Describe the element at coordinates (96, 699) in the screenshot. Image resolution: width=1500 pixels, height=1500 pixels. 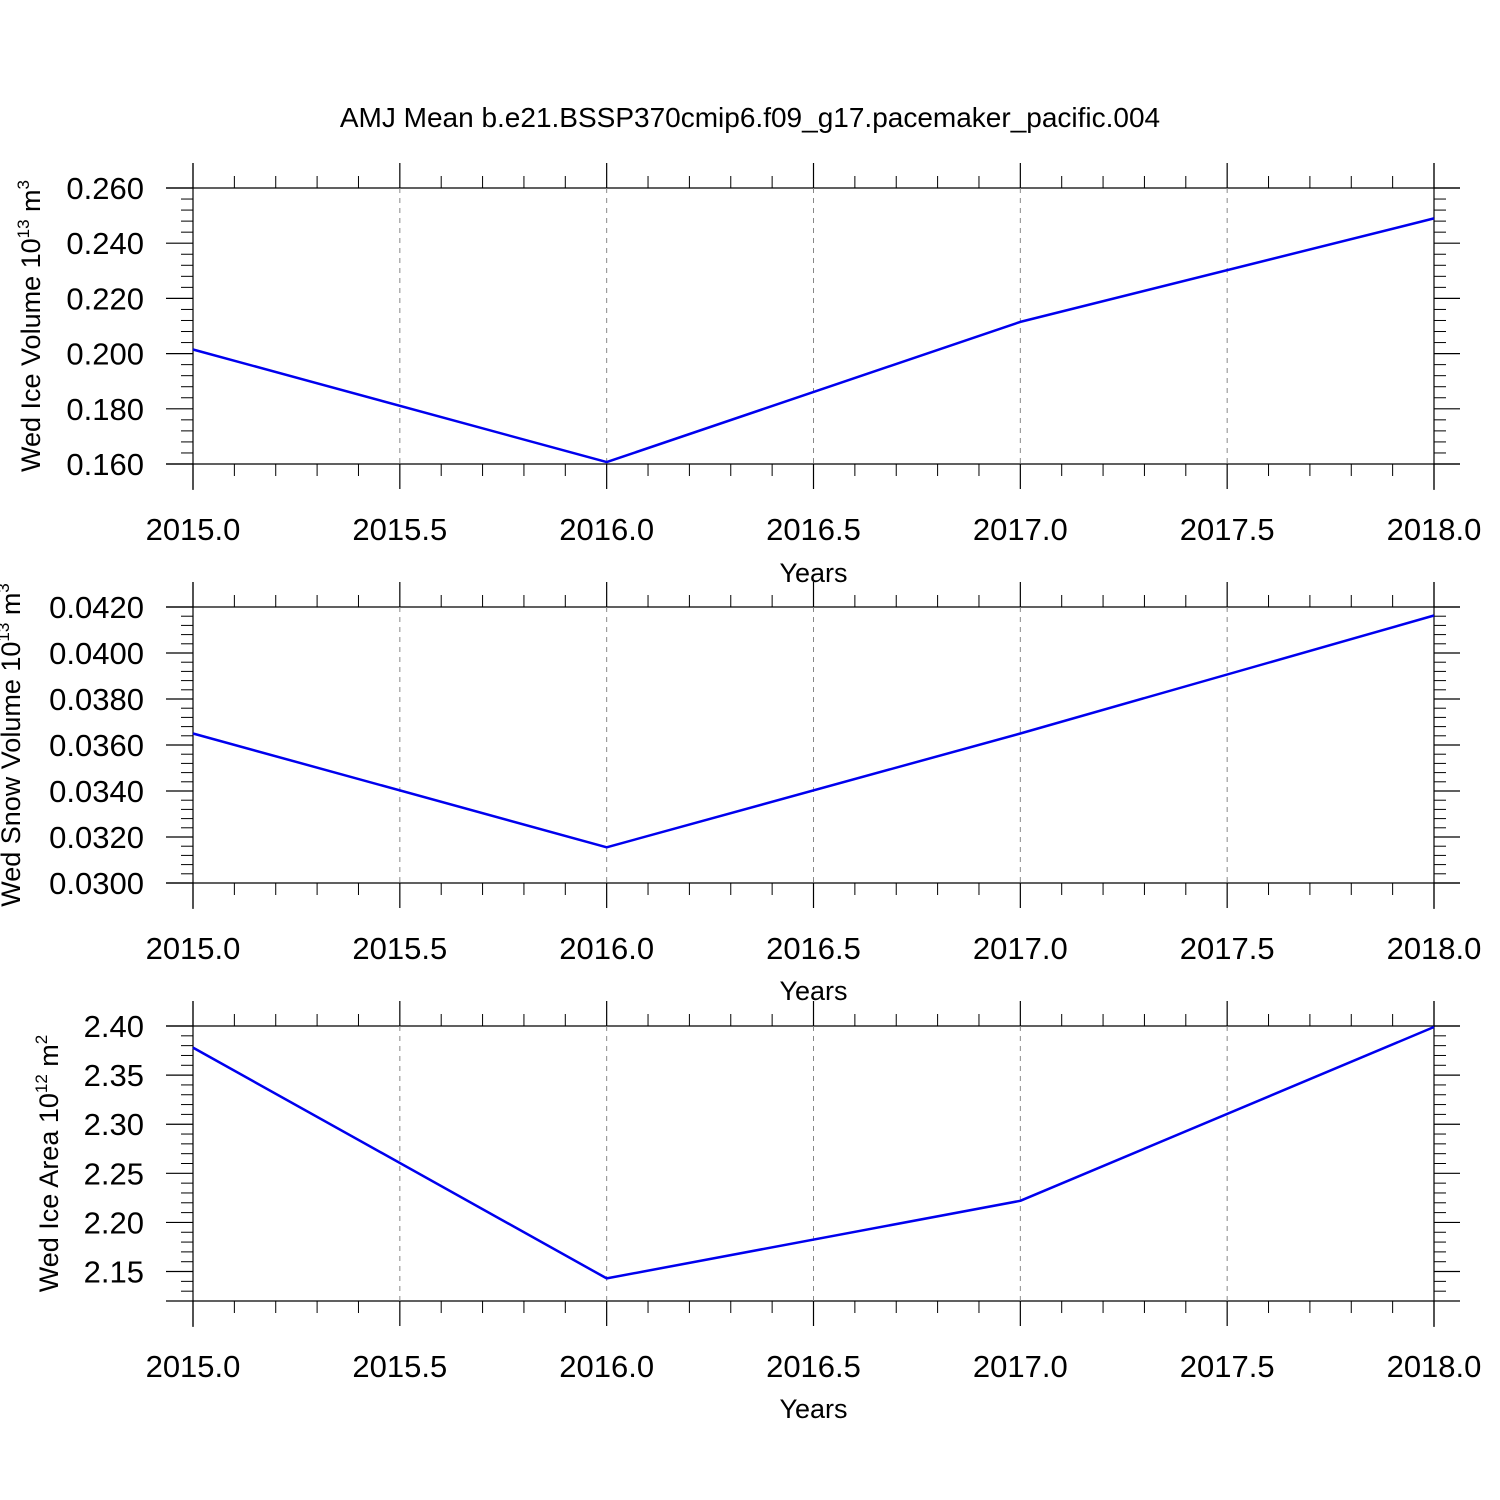
I see `y-tick-label: 0.0380` at that location.